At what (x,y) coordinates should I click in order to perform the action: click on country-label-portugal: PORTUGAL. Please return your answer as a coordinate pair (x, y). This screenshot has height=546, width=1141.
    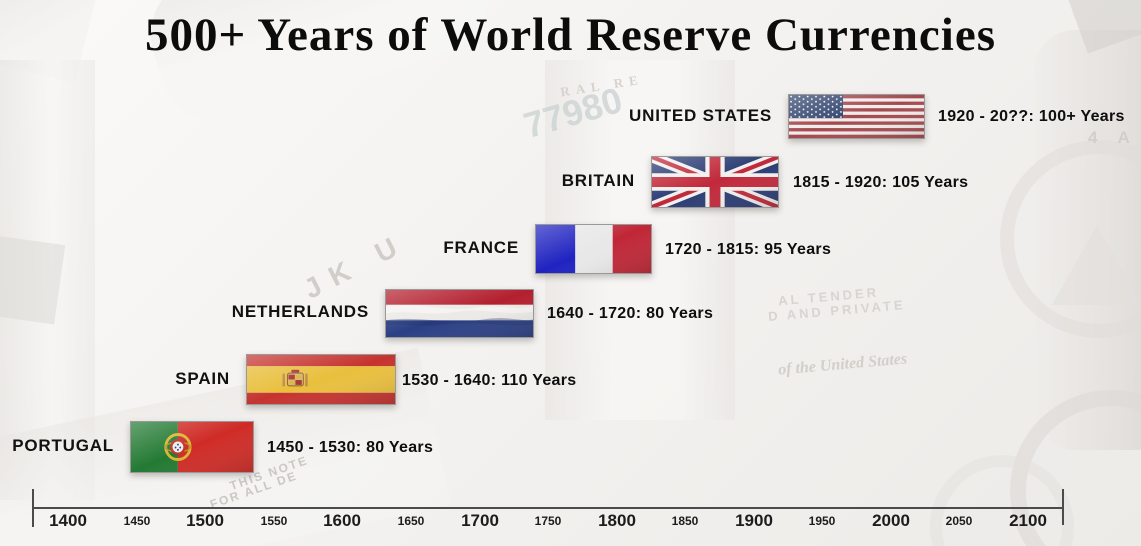
    Looking at the image, I should click on (63, 445).